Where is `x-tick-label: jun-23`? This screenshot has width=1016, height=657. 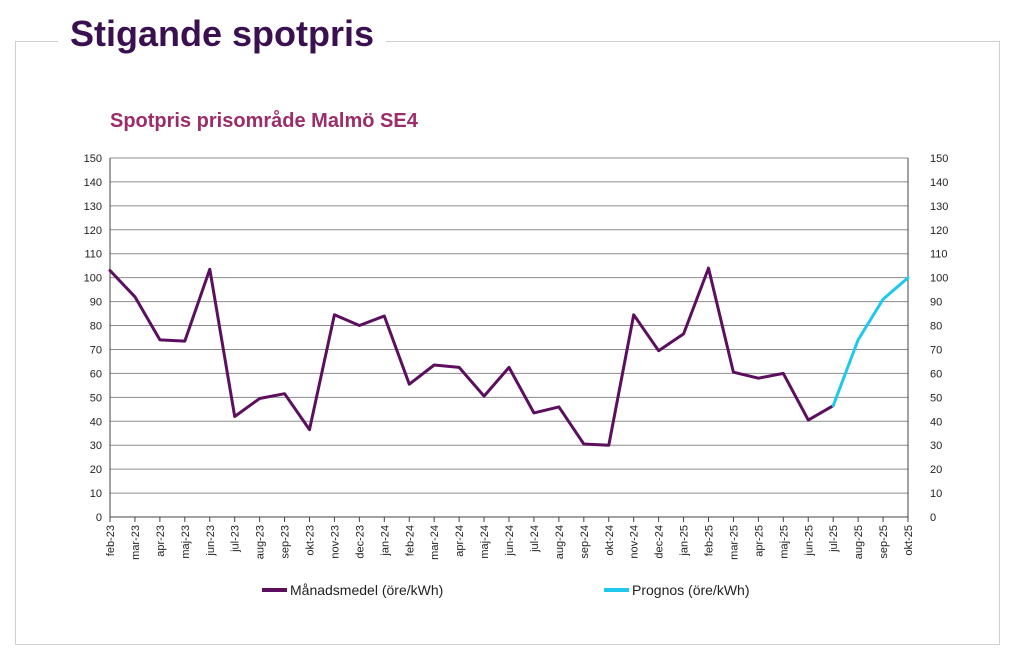
x-tick-label: jun-23 is located at coordinates (211, 541).